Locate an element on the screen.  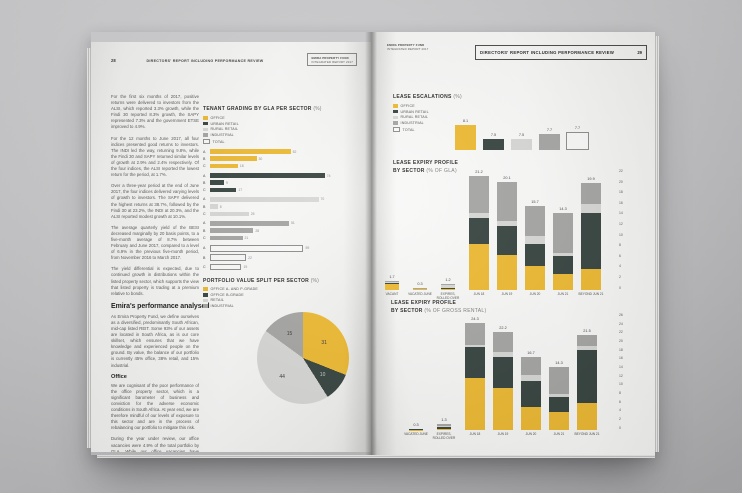
stacked-column: 16.7 JUN 20 is located at coordinates (531, 376).